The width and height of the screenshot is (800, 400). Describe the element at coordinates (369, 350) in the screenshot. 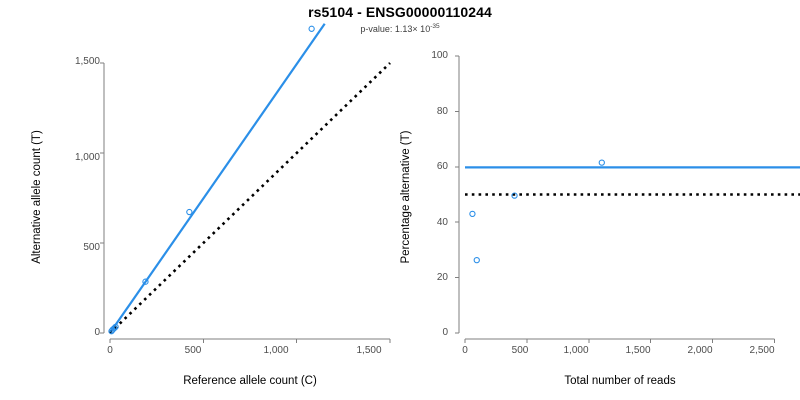

I see `left-x-tick-1500: 1,500` at that location.